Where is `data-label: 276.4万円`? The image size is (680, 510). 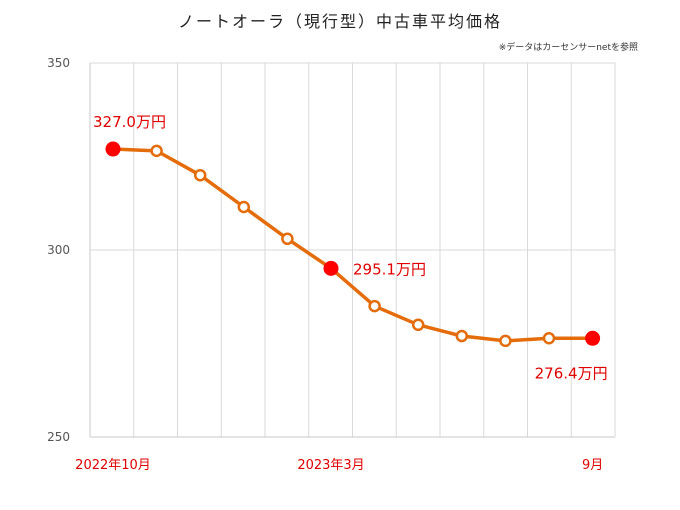
data-label: 276.4万円 is located at coordinates (571, 373).